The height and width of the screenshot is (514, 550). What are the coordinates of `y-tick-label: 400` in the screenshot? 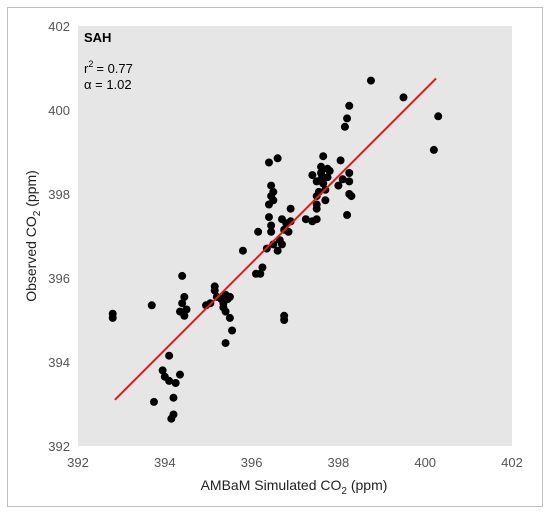 It's located at (59, 110).